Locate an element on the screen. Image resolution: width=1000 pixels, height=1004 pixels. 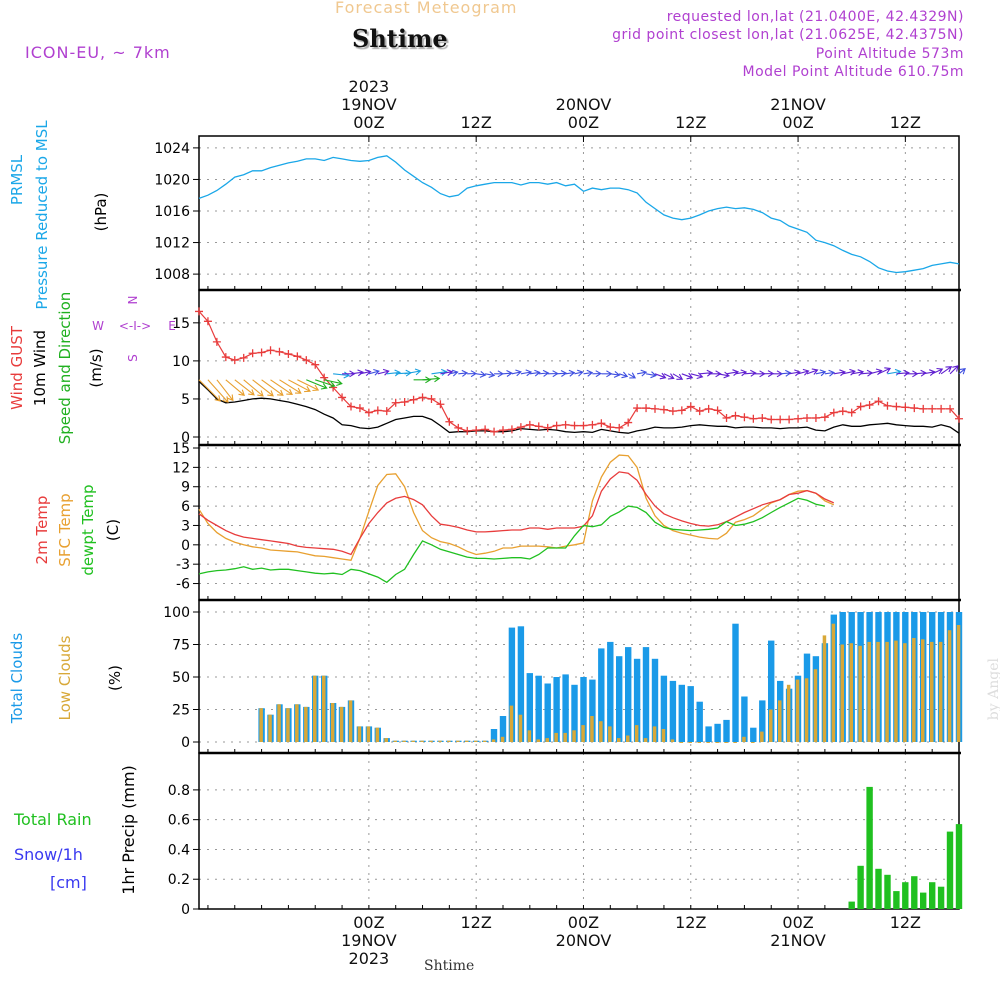
y-tick-label: 0.8 is located at coordinates (179, 791).